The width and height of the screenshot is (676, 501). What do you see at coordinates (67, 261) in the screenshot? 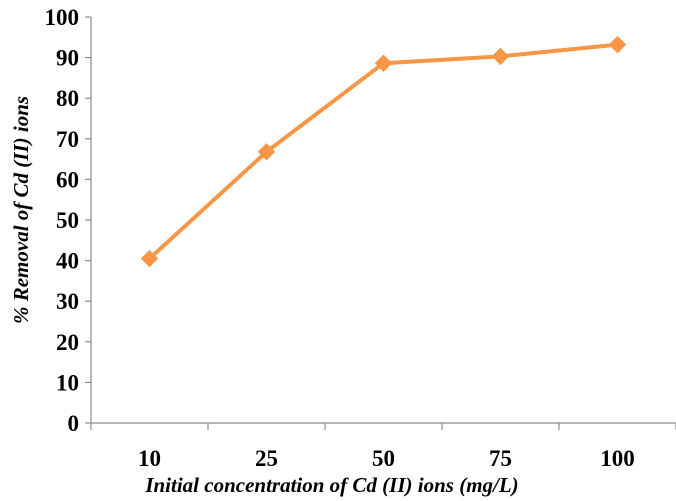
I see `y-tick-label: 40` at bounding box center [67, 261].